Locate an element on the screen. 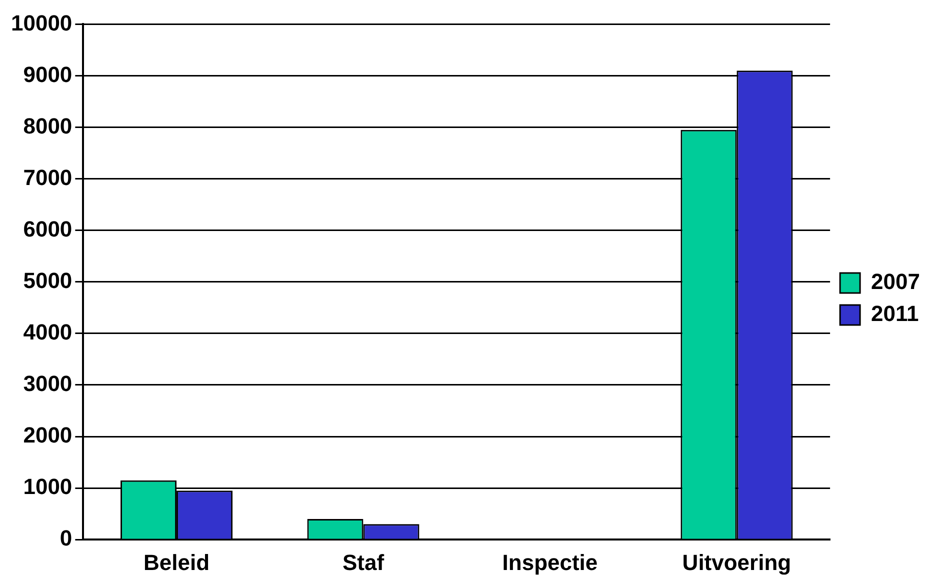 The height and width of the screenshot is (588, 944). x-tick-label: Beleid is located at coordinates (177, 562).